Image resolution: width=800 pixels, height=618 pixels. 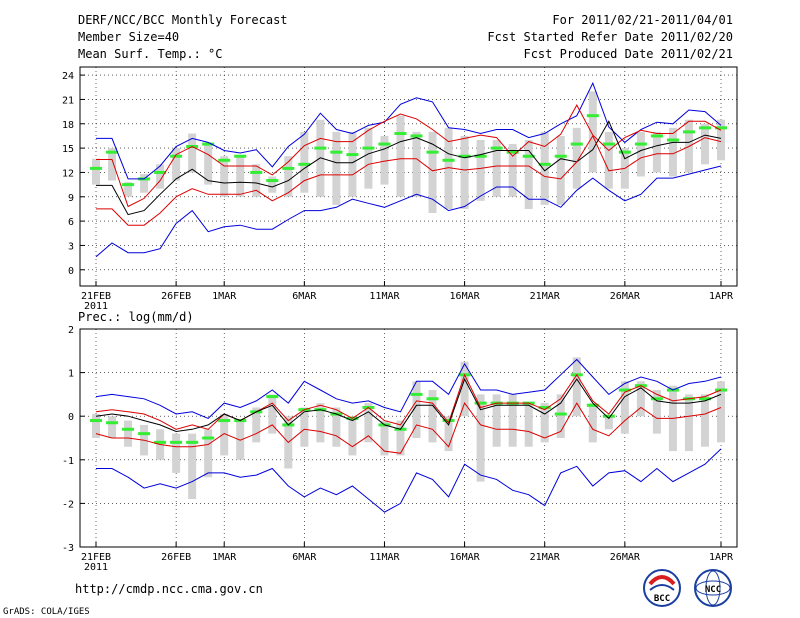 I want to click on temp-xtick-label: 26FEB, so click(x=176, y=296).